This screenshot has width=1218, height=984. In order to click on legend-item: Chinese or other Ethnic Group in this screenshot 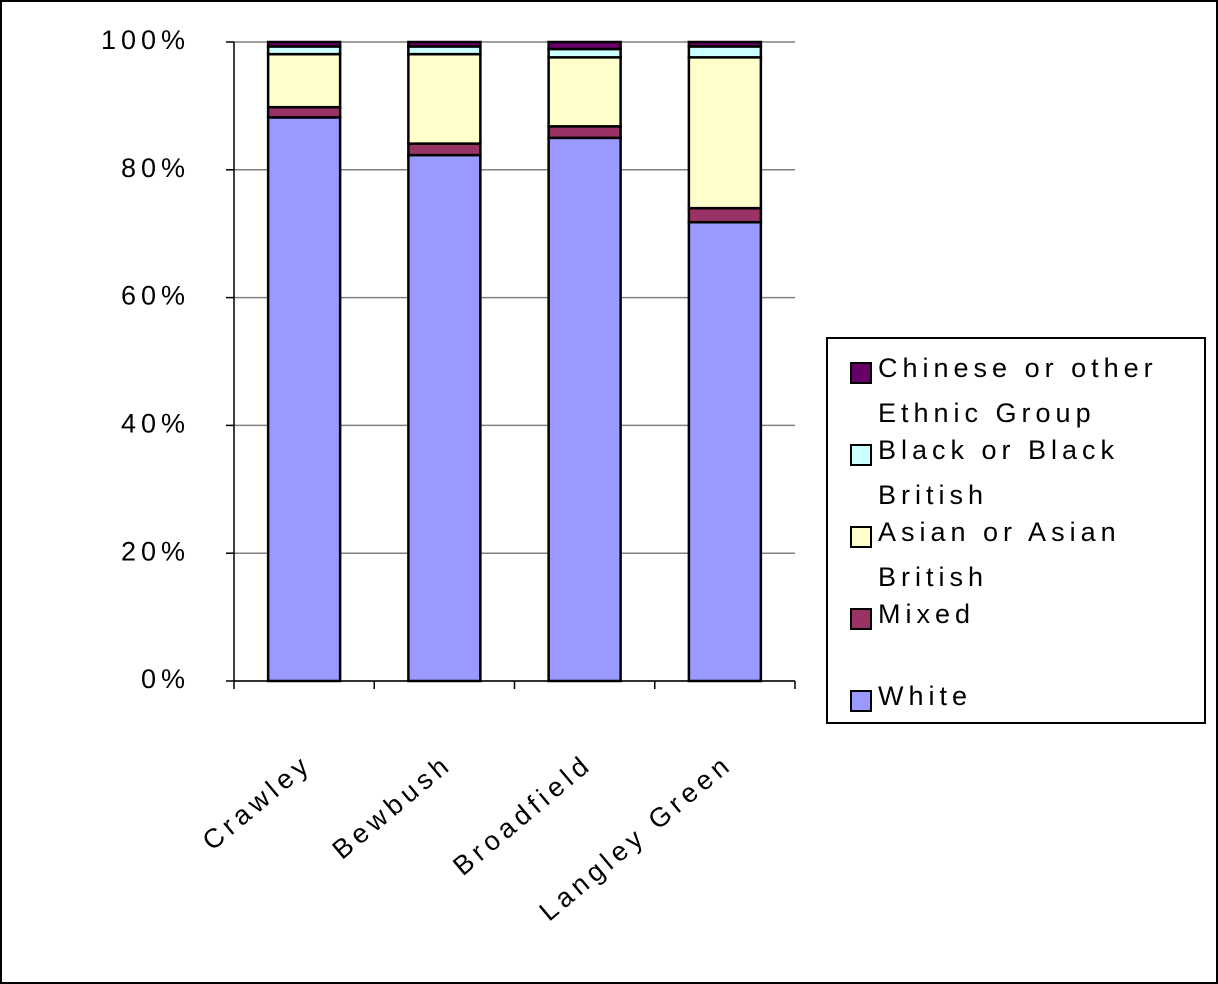, I will do `click(1025, 394)`.